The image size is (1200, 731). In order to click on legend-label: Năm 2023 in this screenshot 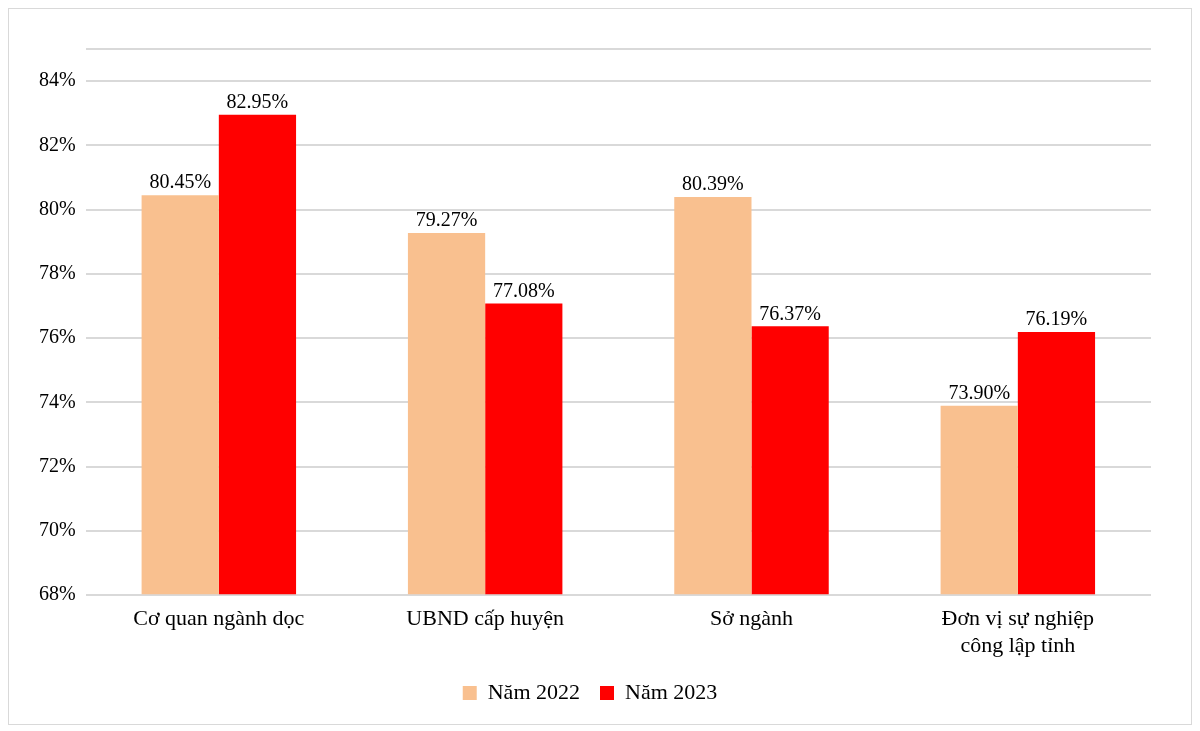, I will do `click(671, 691)`.